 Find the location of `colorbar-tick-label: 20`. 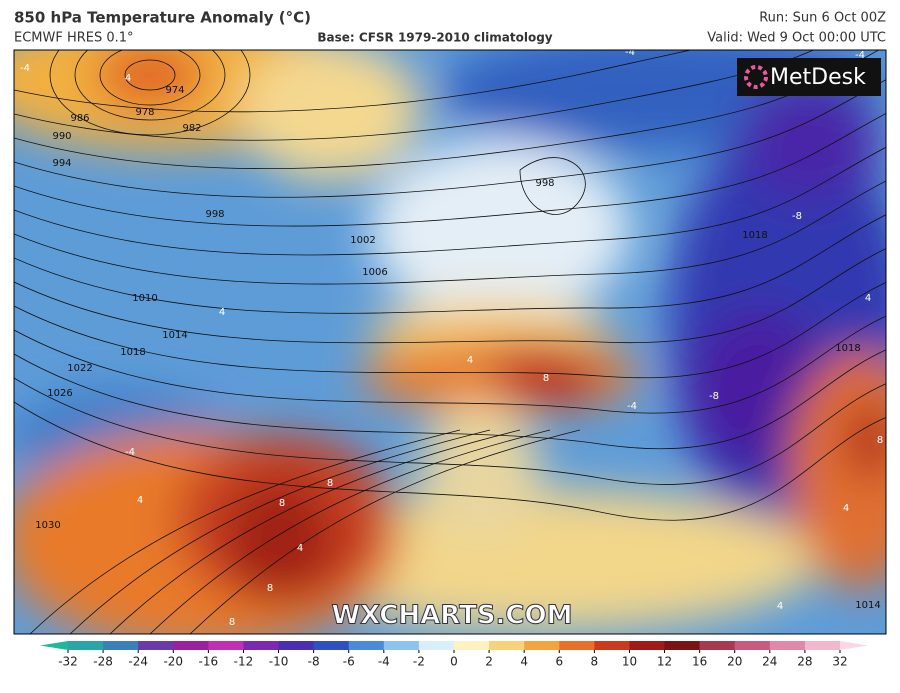

colorbar-tick-label: 20 is located at coordinates (734, 662).